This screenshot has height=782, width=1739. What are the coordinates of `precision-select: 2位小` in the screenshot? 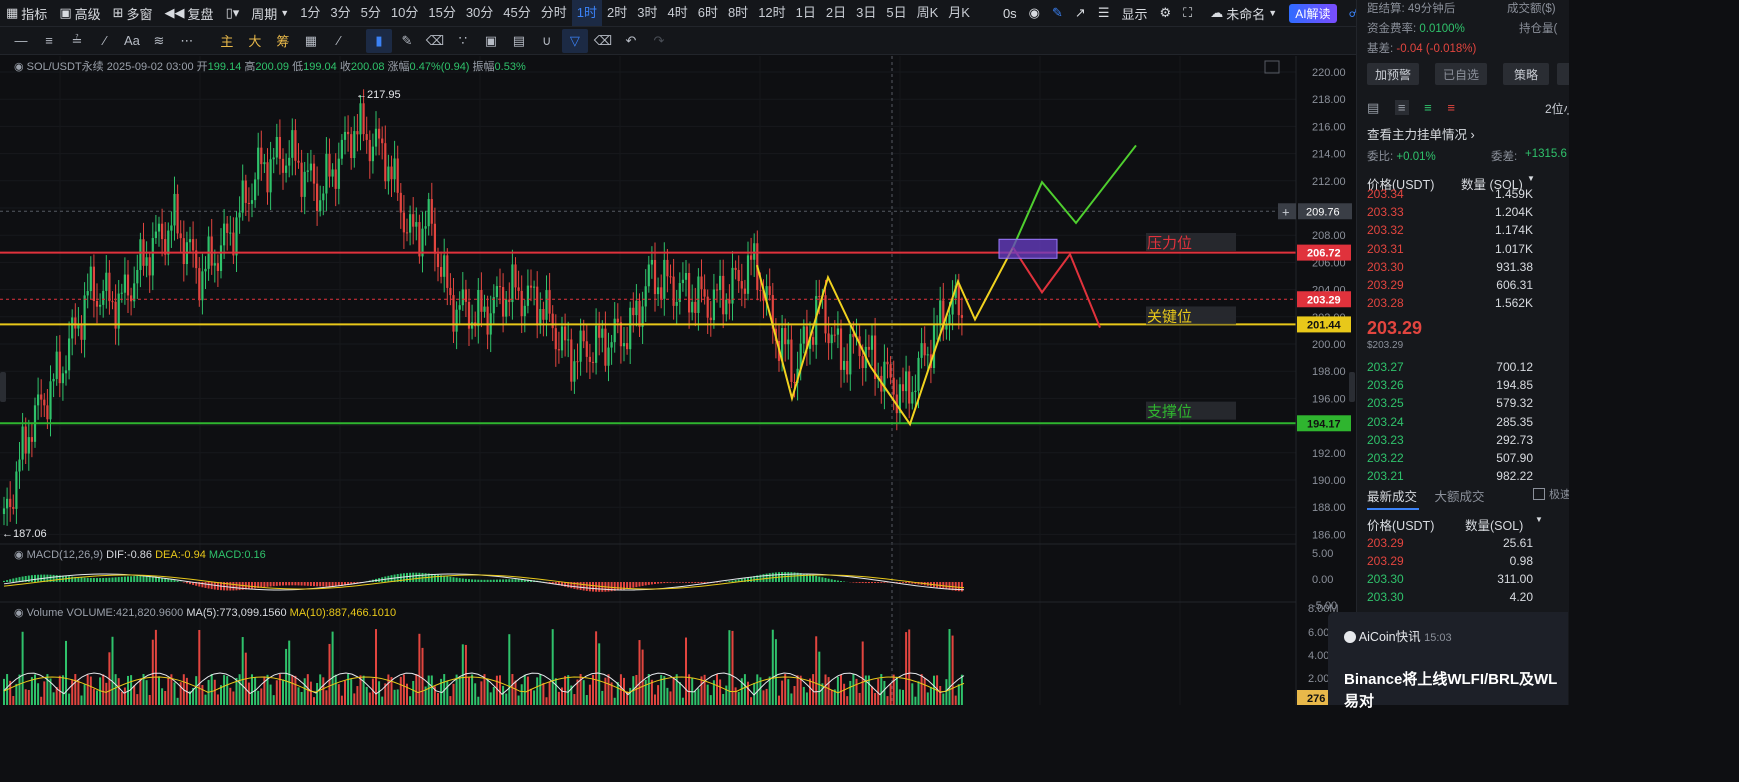 It's located at (1557, 109).